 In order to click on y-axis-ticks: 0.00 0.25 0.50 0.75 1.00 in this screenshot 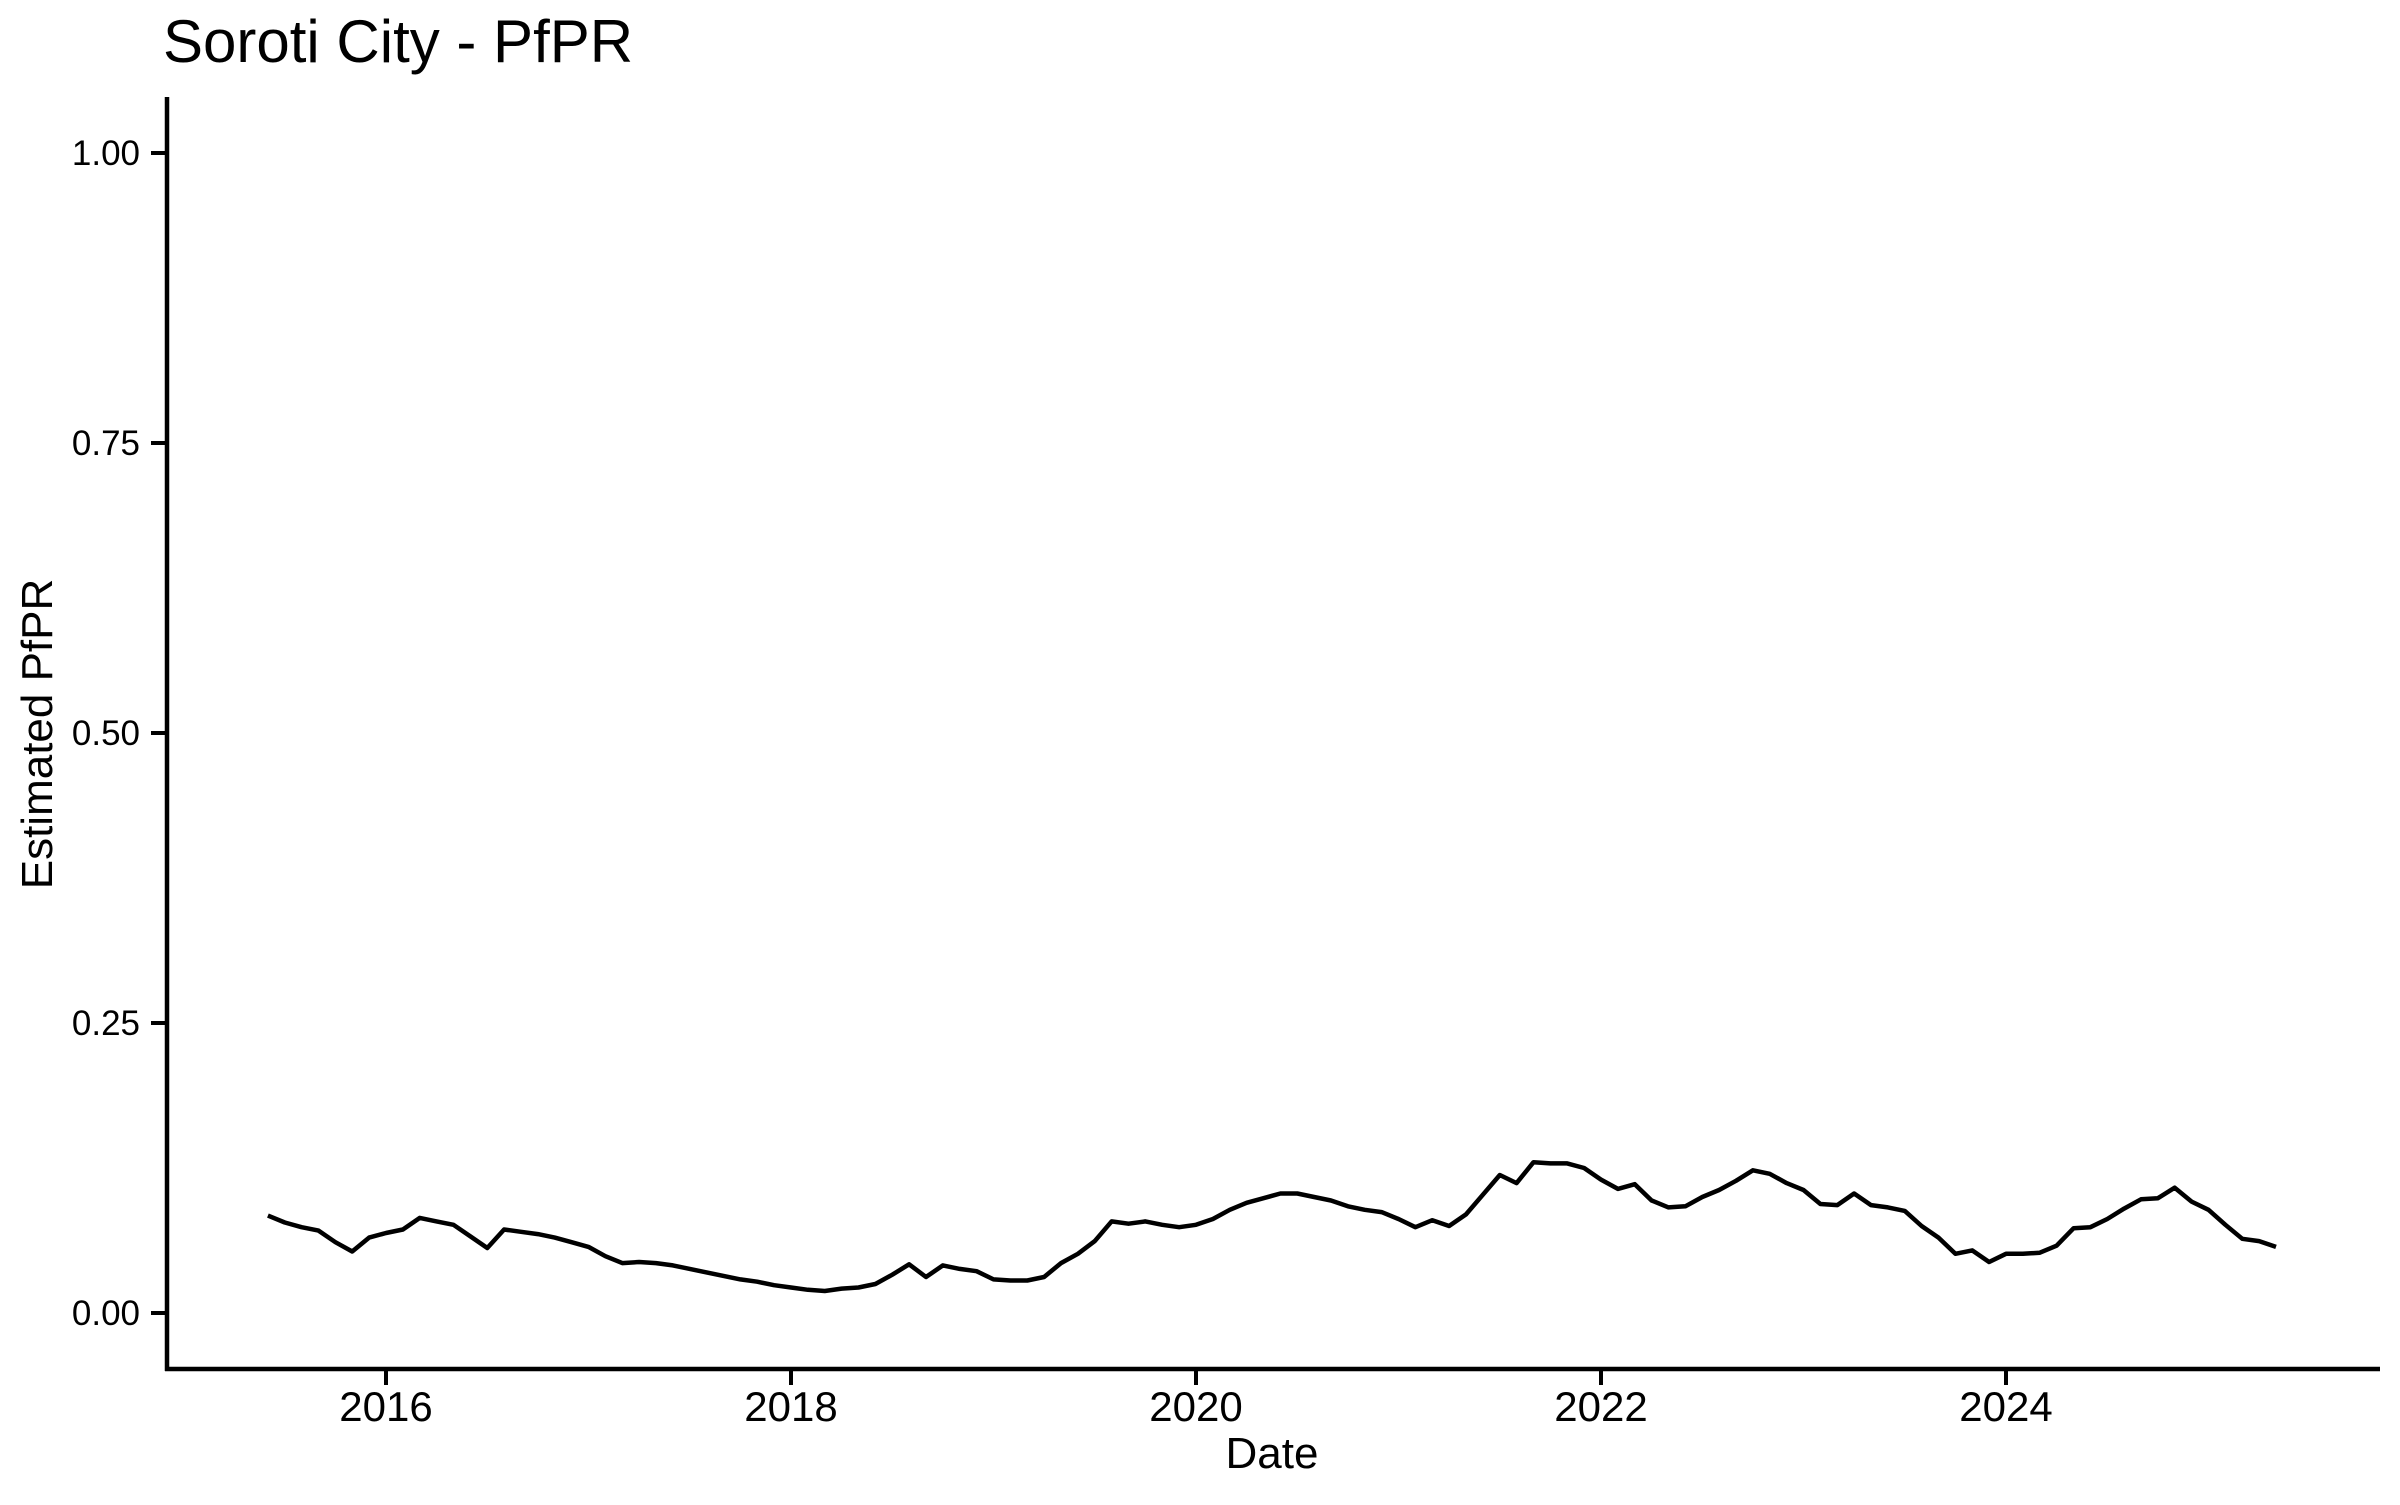, I will do `click(118, 733)`.